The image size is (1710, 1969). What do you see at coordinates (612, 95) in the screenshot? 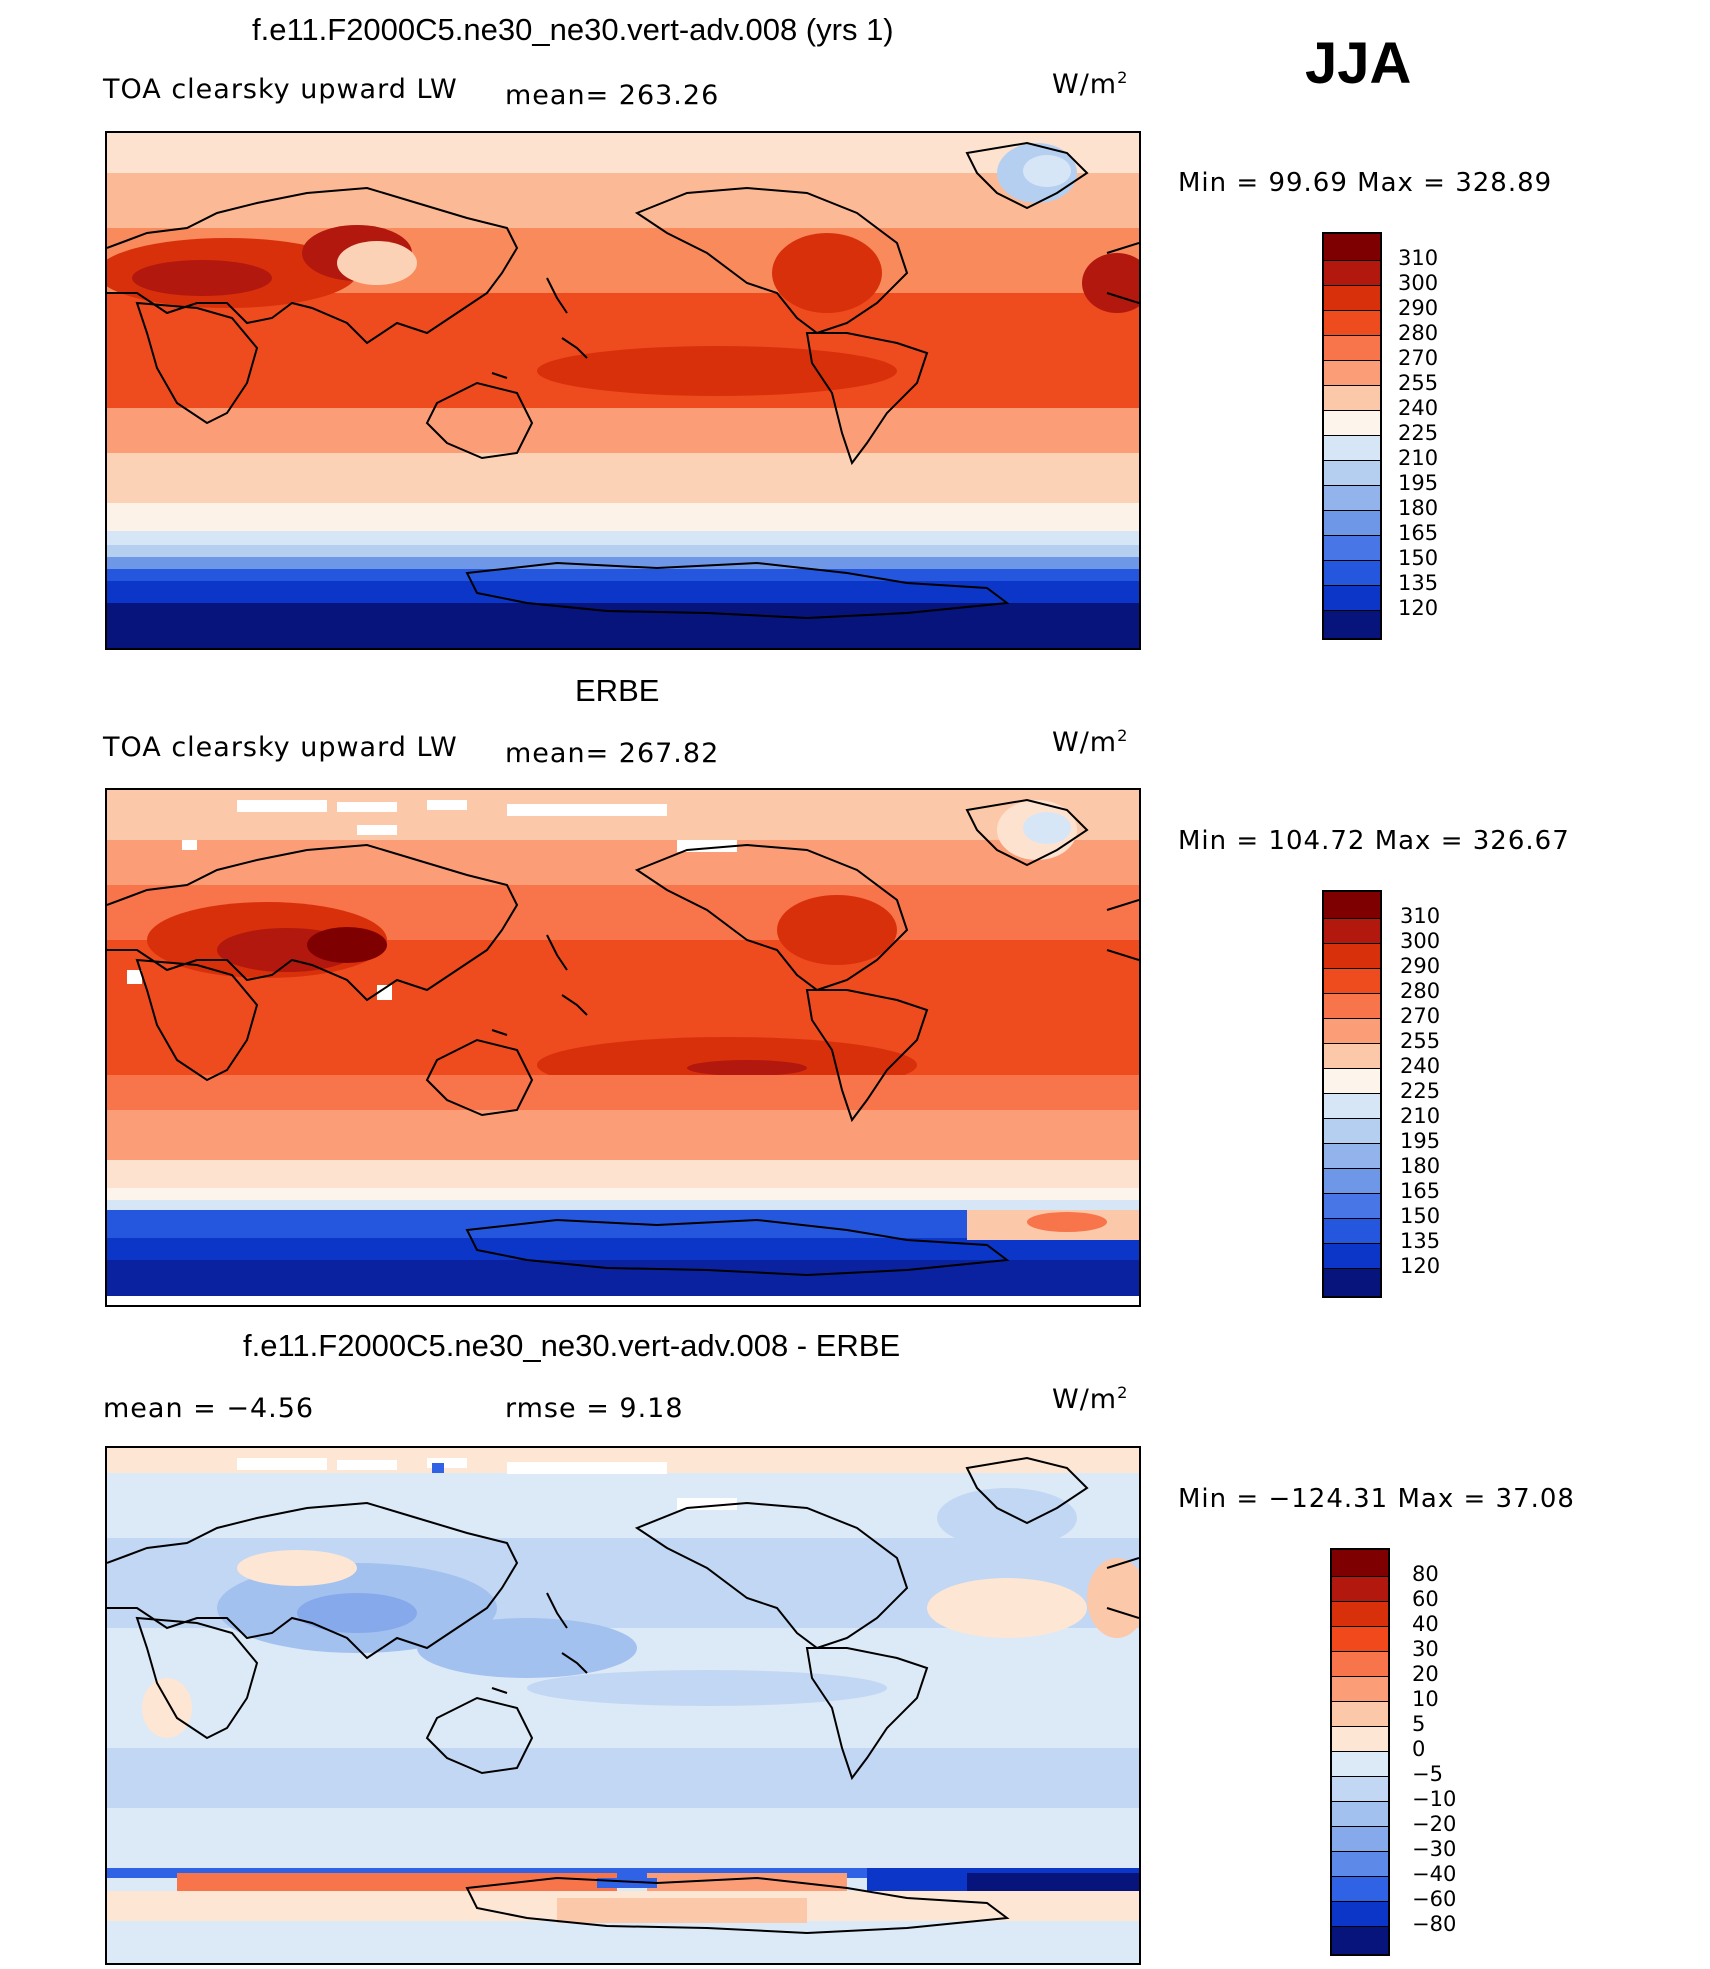
I see `panel1-mean: mean= 263.26` at bounding box center [612, 95].